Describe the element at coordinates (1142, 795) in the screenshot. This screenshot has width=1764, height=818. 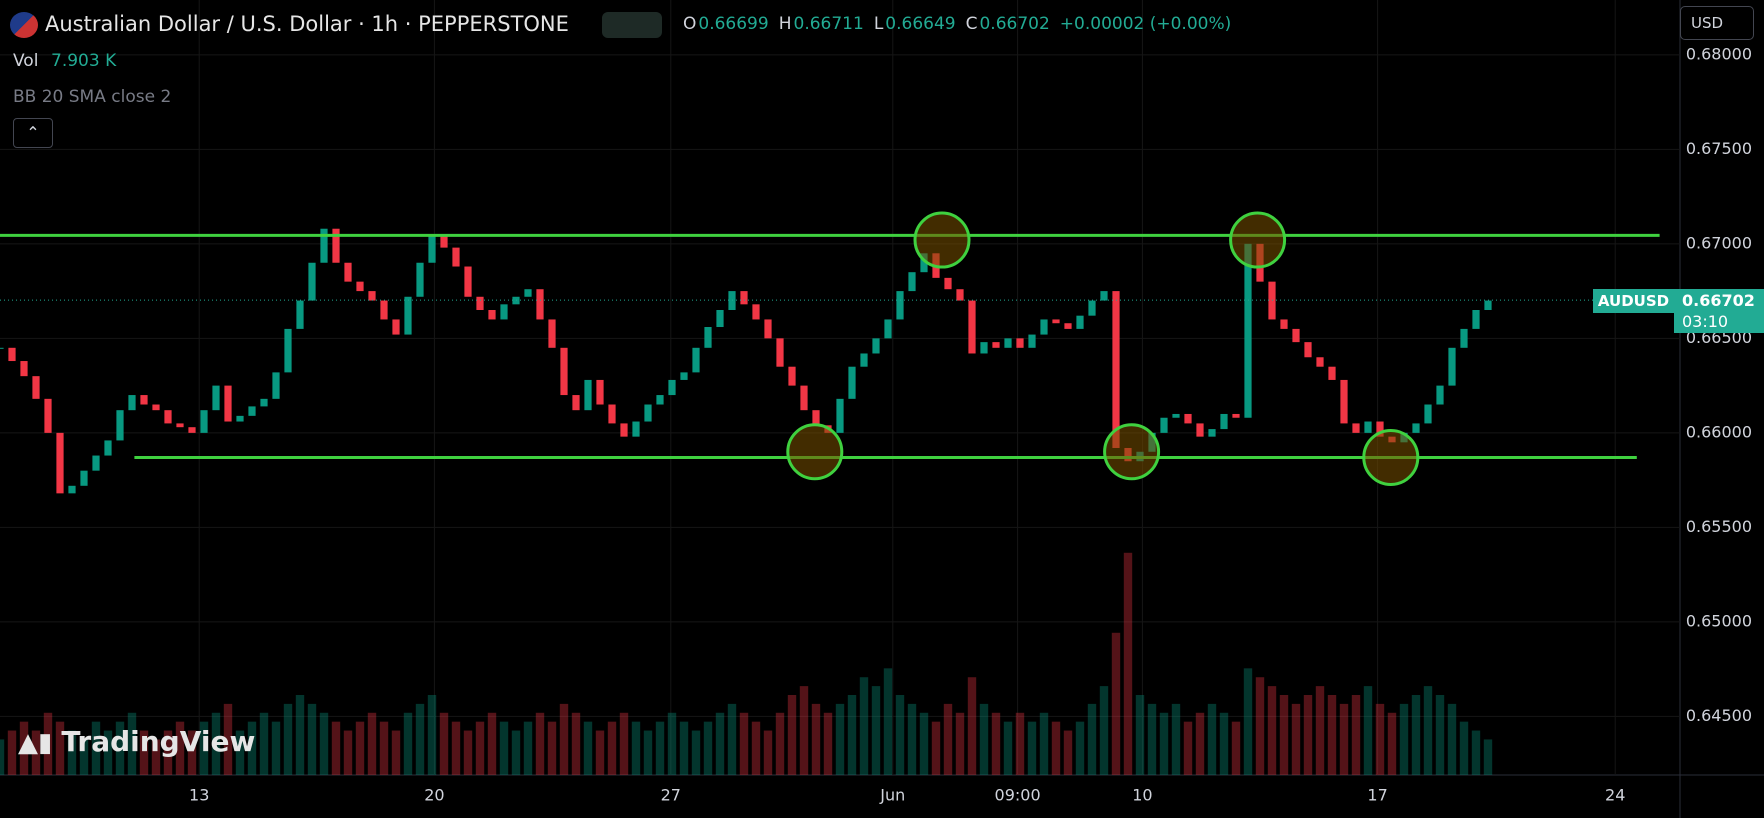
I see `x-tick-label: 10` at that location.